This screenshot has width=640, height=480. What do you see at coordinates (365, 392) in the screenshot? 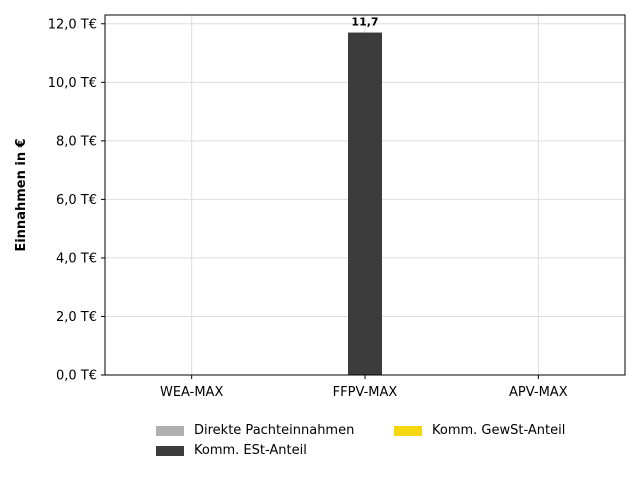
I see `x-tick-label: FFPV-MAX` at bounding box center [365, 392].